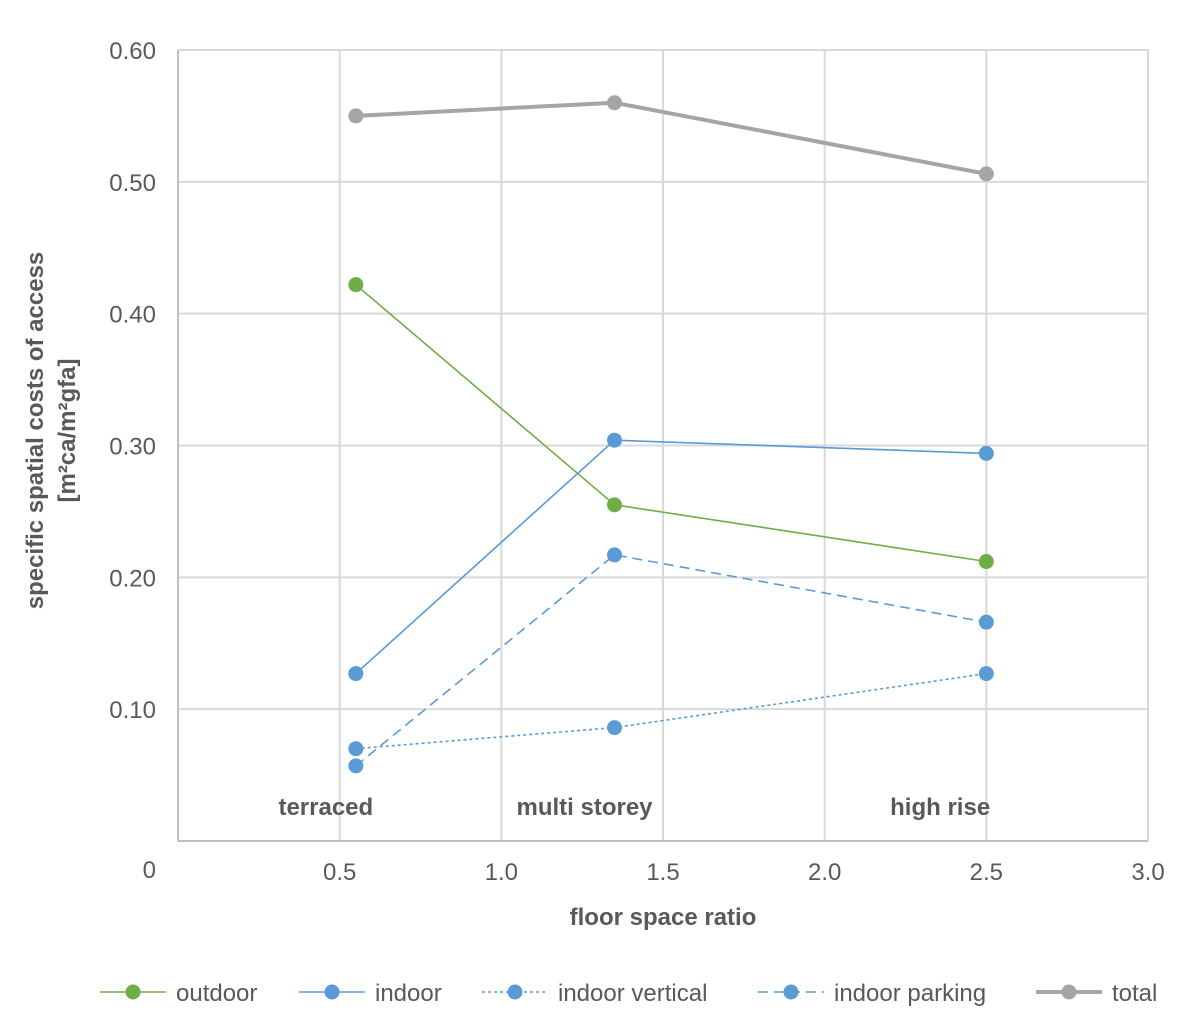  I want to click on legend-label: total, so click(1134, 993).